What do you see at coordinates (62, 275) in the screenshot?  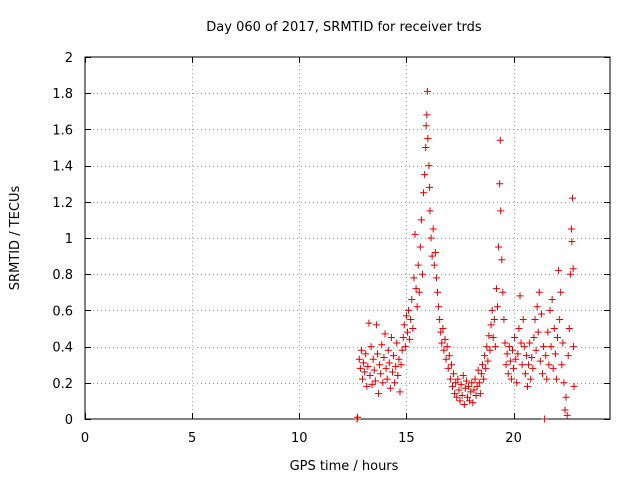 I see `y-tick-label: 0.8` at bounding box center [62, 275].